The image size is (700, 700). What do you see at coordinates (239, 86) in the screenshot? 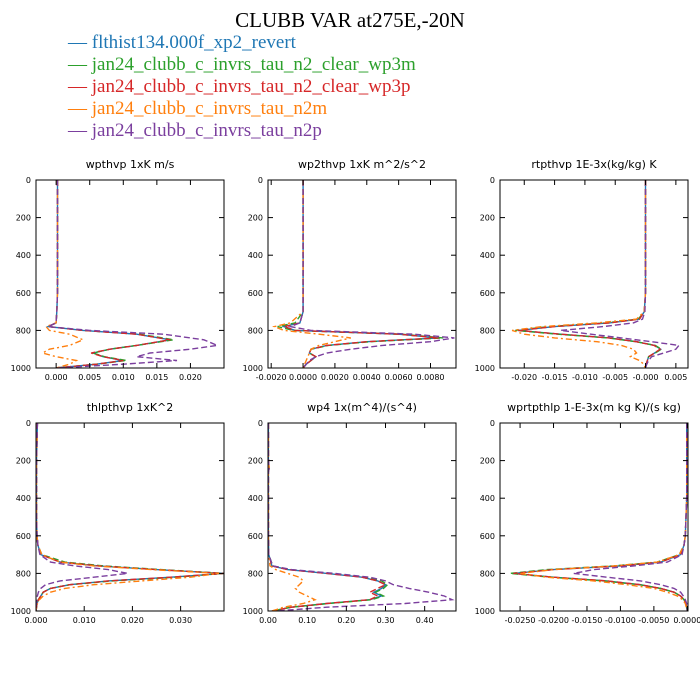
I see `legend-entry-3: — jan24_clubb_c_invrs_tau_n2_clear_wp3p` at bounding box center [239, 86].